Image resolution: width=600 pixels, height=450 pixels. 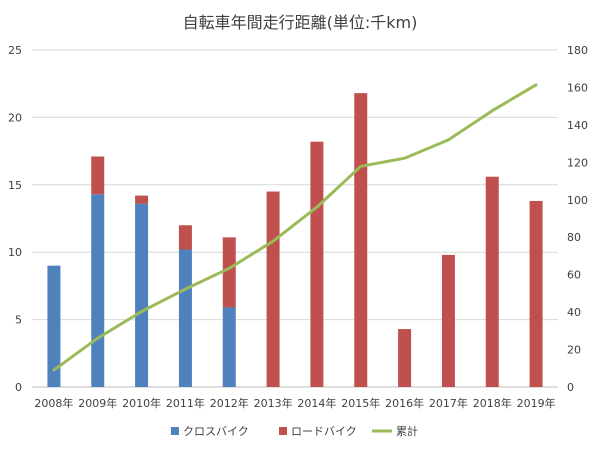 I want to click on x-tick-label: 2012年, so click(x=229, y=403).